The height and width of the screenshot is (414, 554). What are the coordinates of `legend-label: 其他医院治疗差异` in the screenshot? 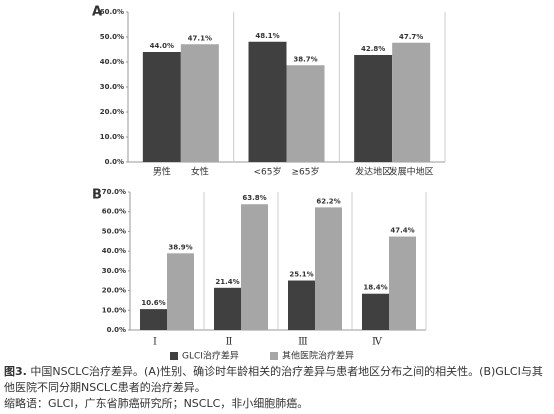 It's located at (318, 356).